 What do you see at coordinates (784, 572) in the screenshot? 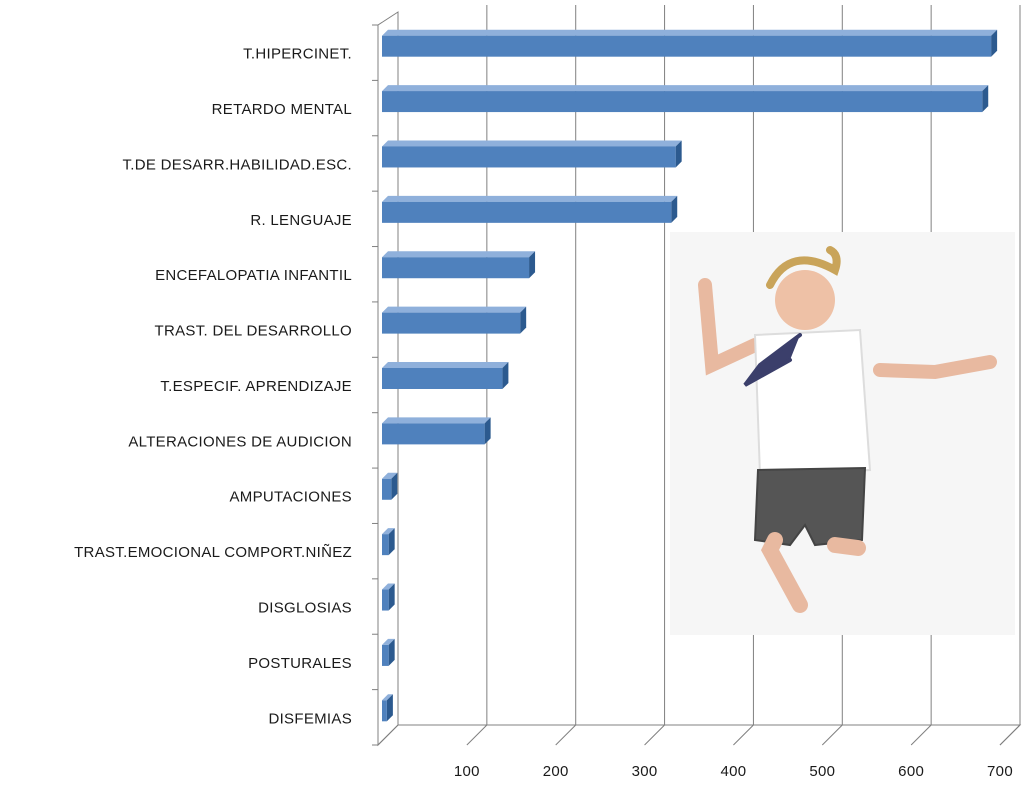
I see `left-leg` at bounding box center [784, 572].